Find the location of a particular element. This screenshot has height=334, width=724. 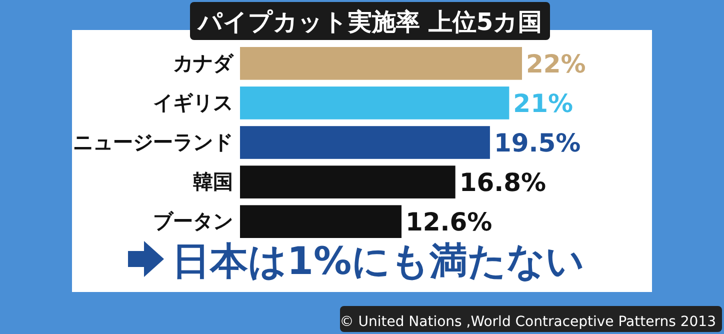

y-tick-label: カナダ is located at coordinates (203, 62).